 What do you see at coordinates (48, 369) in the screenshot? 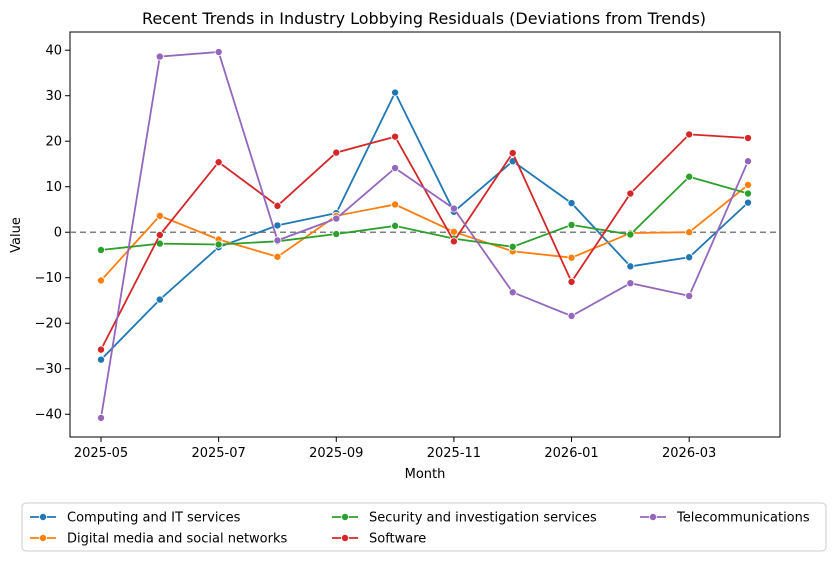
I see `y-tick-label: −30` at bounding box center [48, 369].